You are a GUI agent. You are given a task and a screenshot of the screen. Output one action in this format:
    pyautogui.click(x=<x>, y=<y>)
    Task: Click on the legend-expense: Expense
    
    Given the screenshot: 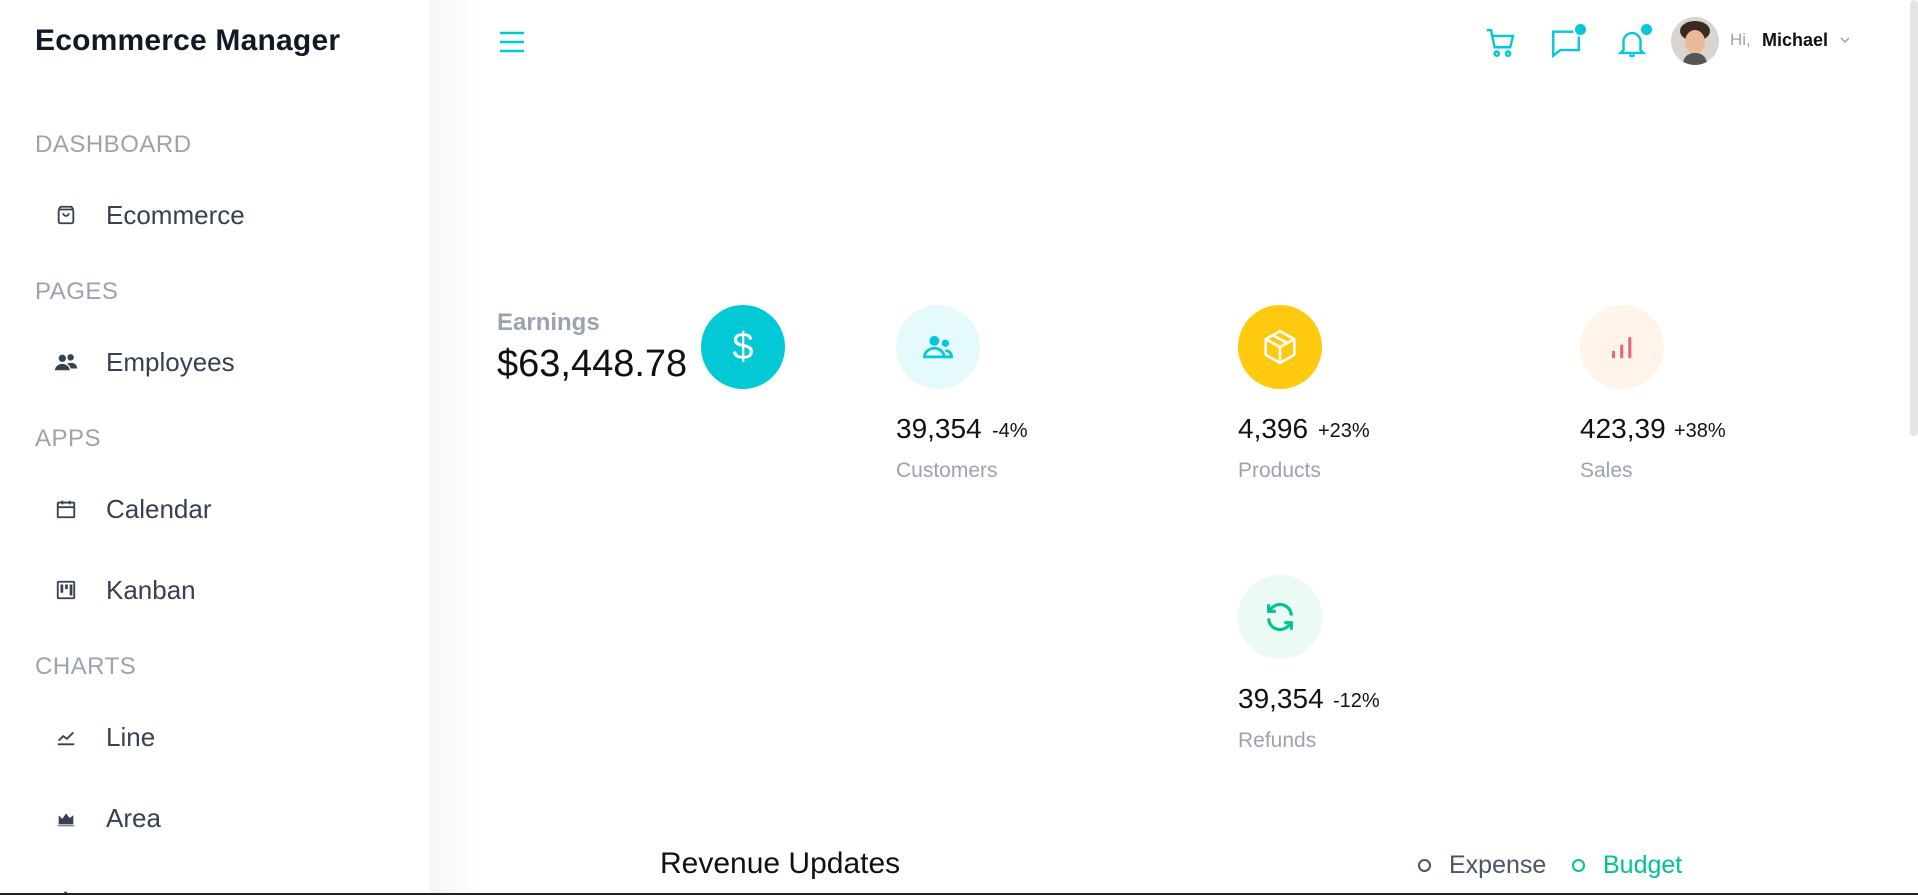 What is the action you would take?
    pyautogui.click(x=1482, y=865)
    